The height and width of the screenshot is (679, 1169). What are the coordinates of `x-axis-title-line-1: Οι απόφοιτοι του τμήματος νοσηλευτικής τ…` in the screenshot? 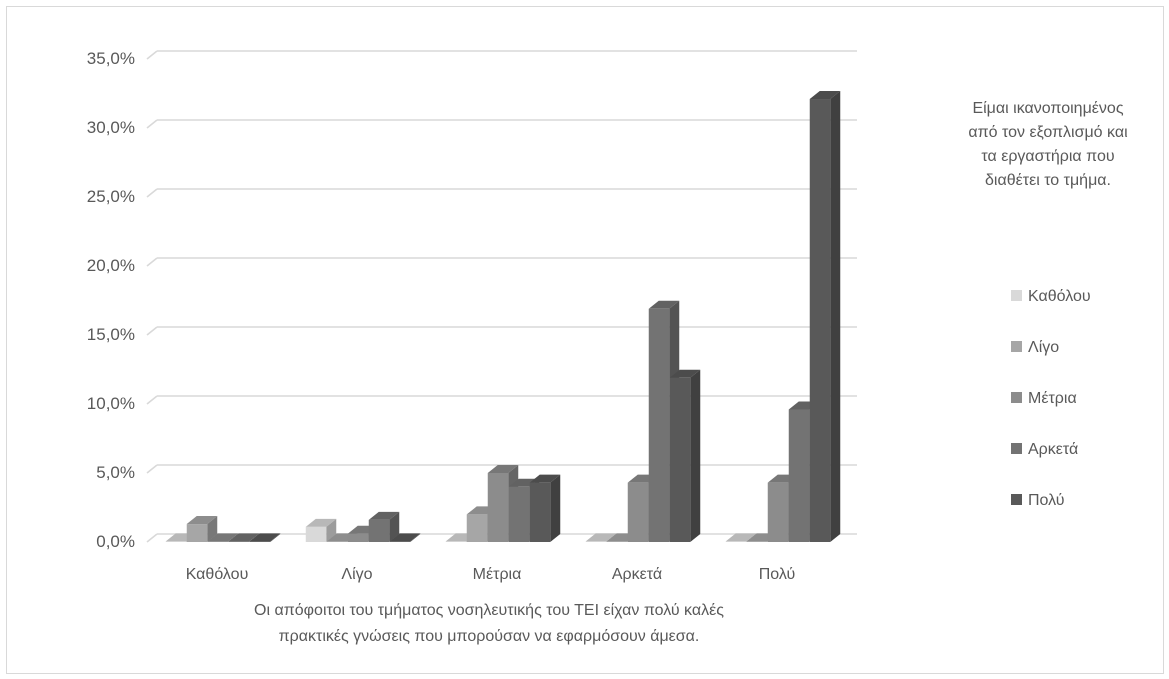 It's located at (489, 610).